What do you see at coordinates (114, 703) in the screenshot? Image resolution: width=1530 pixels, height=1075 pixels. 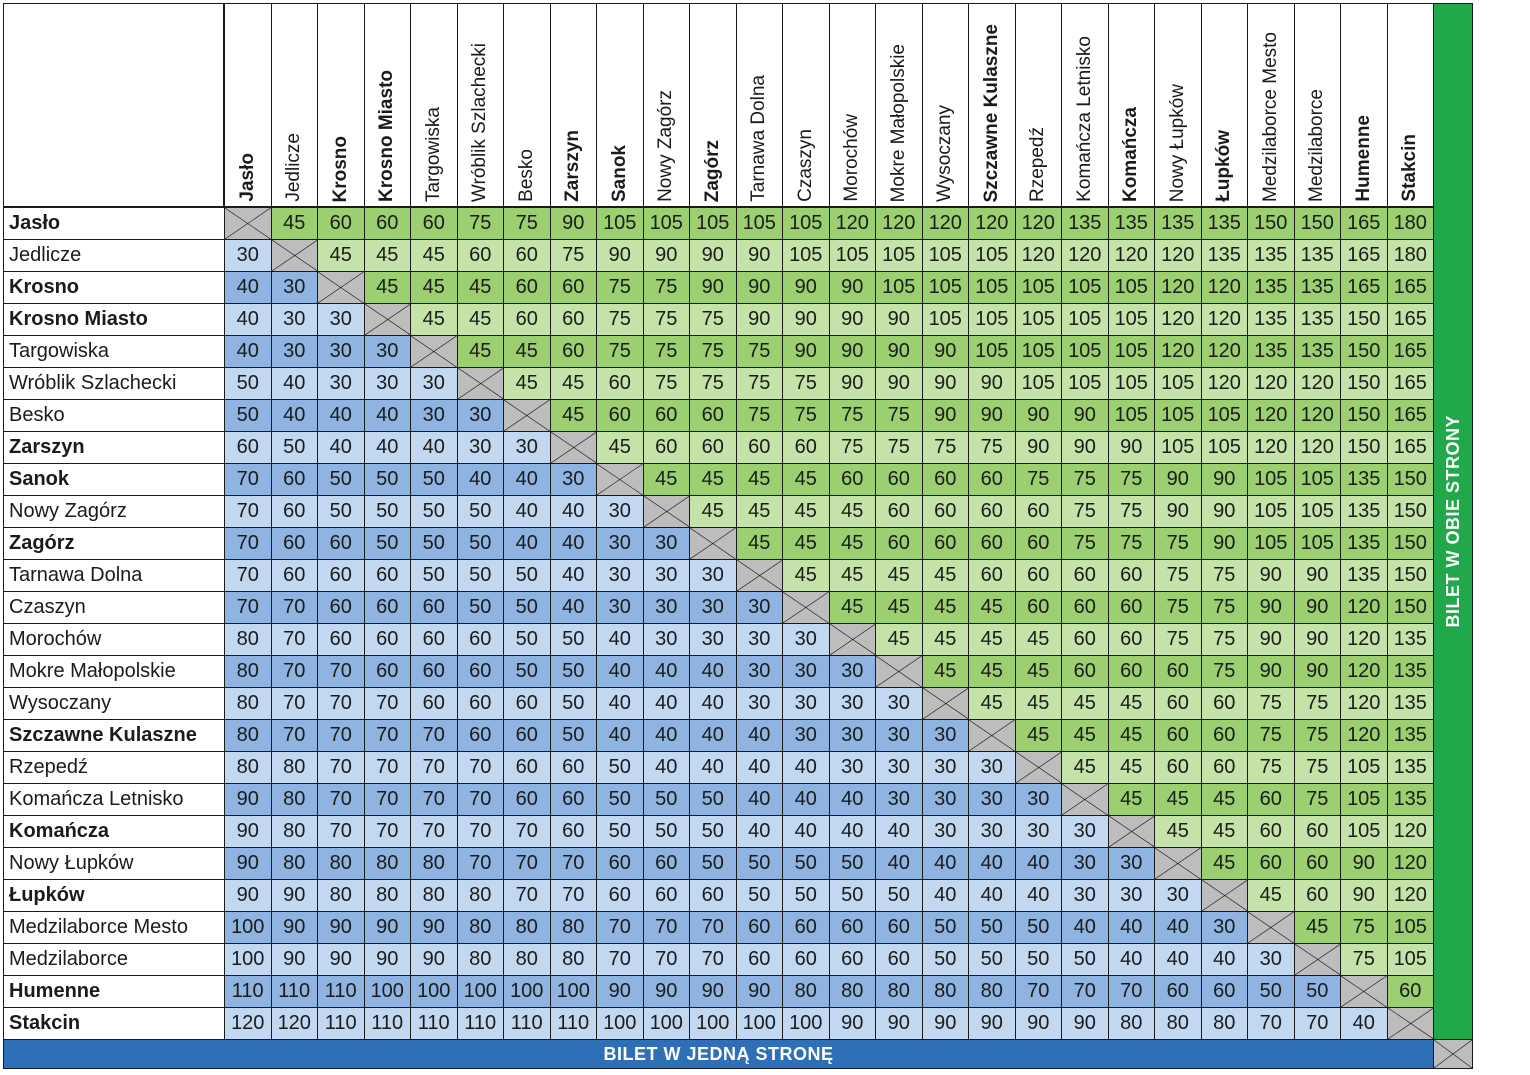 I see `row-header: Wysoczany` at bounding box center [114, 703].